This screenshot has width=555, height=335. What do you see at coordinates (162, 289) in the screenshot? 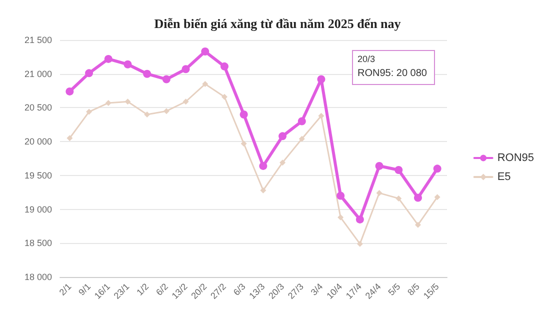
I see `x-tick-label: 6/2` at bounding box center [162, 289].